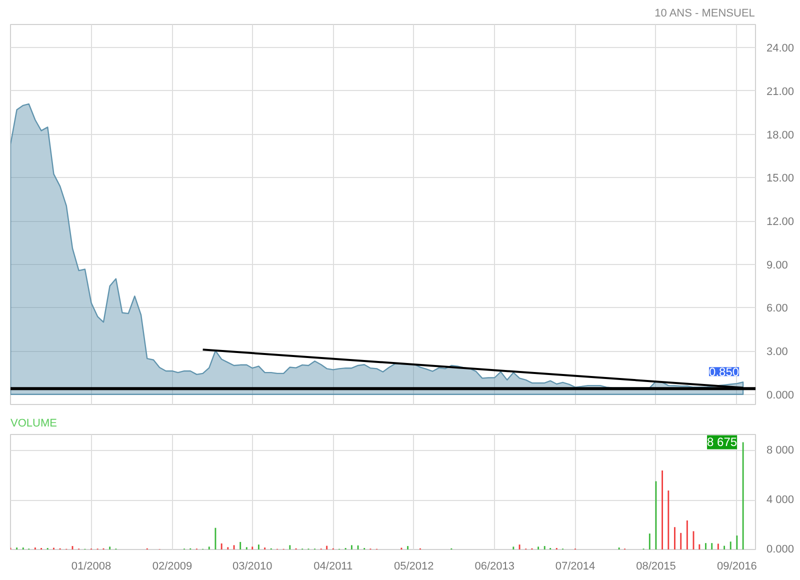 Image resolution: width=800 pixels, height=580 pixels. I want to click on x-tick-label: 04/2011, so click(333, 566).